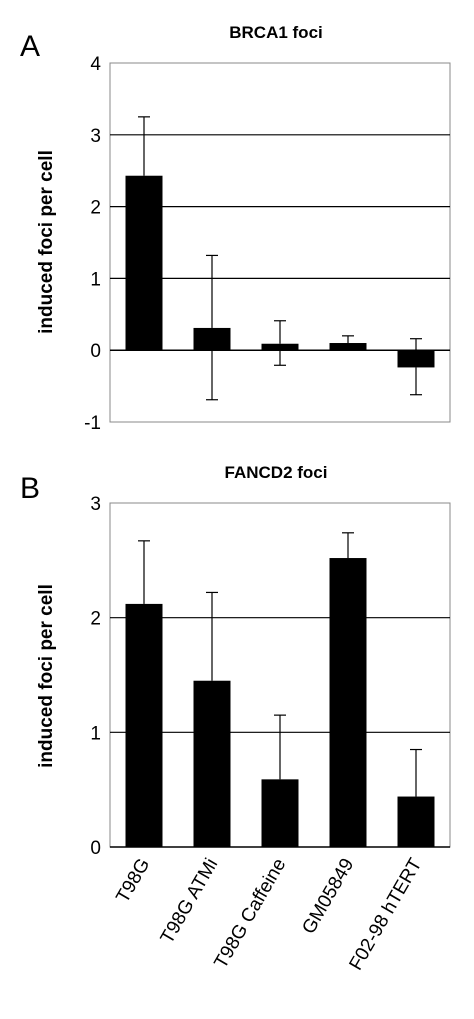  Describe the element at coordinates (95, 676) in the screenshot. I see `panel-b-y-ticks: 3 2 1 0` at that location.